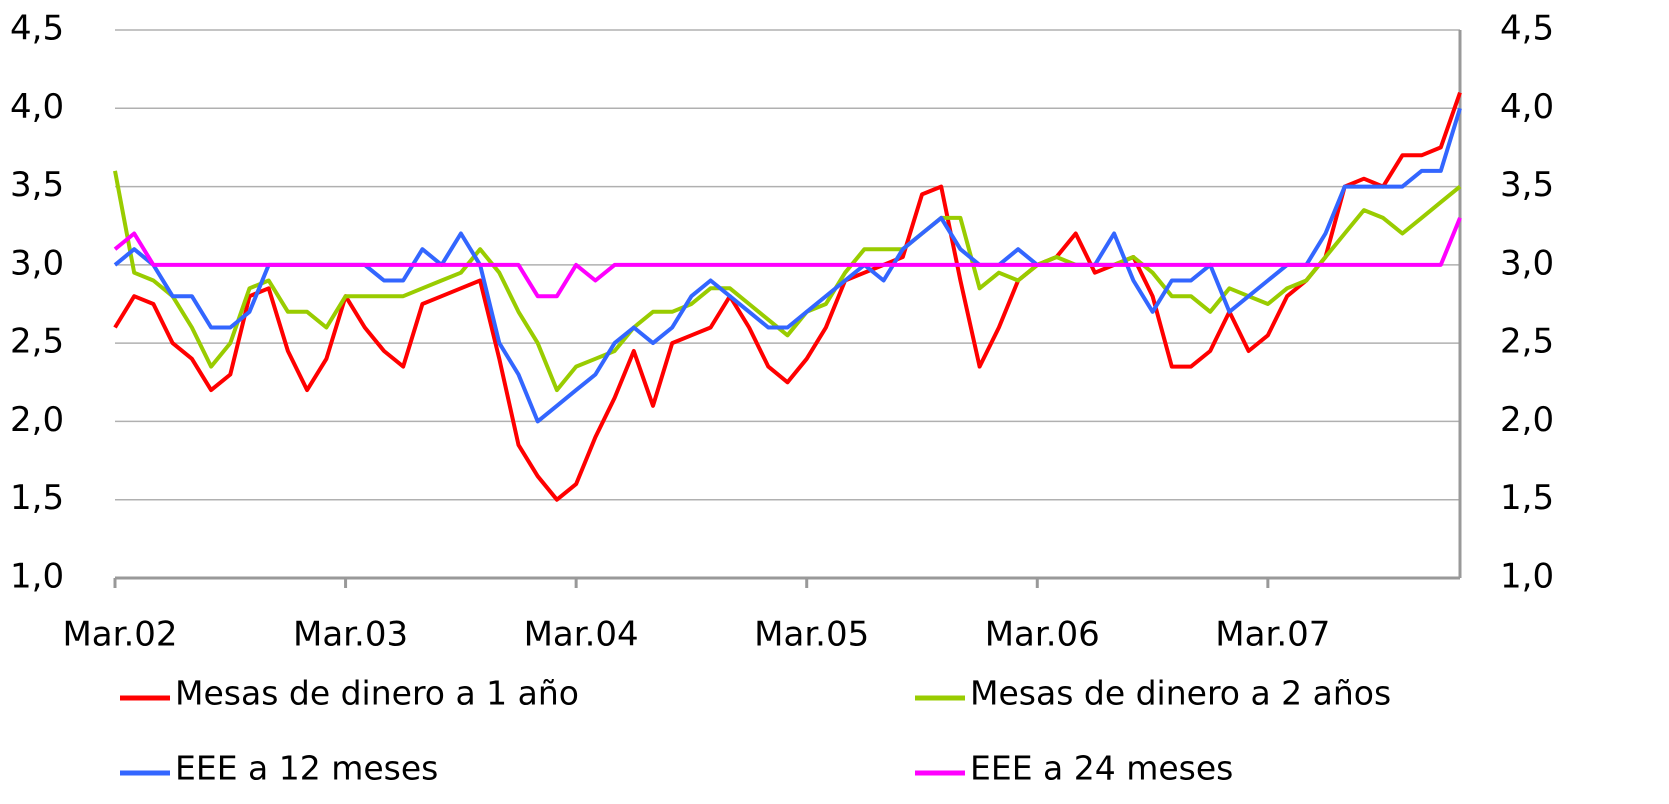 This screenshot has width=1669, height=804. What do you see at coordinates (37, 263) in the screenshot?
I see `y-tick-label: 3,0` at bounding box center [37, 263].